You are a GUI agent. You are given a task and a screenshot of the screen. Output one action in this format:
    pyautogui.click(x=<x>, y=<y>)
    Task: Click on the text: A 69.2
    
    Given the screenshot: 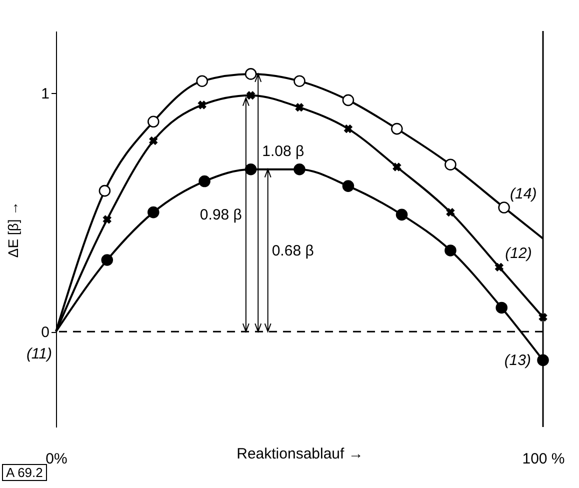 What is the action you would take?
    pyautogui.click(x=24, y=472)
    